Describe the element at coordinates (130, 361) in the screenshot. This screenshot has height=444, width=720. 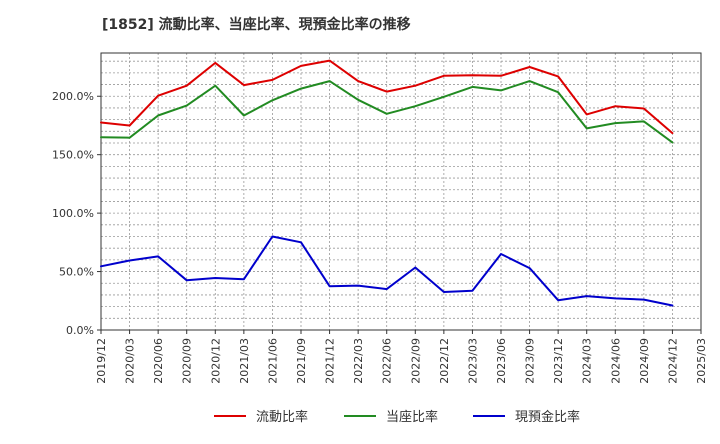
I see `x-tick-label: 2020/03` at that location.